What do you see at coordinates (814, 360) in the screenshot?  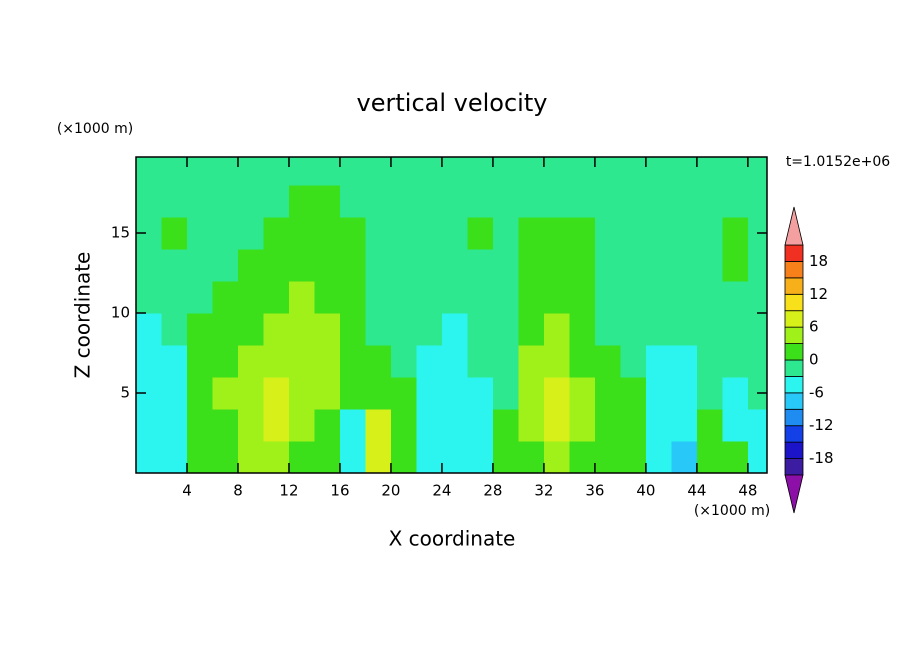 I see `colorbar-tick-label: 0` at bounding box center [814, 360].